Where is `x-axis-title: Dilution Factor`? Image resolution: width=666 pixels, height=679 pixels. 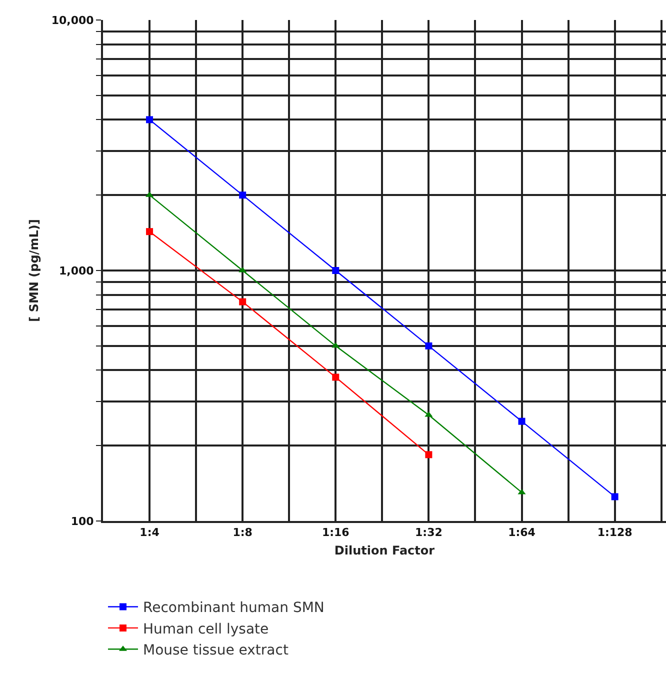 x-axis-title: Dilution Factor is located at coordinates (384, 551).